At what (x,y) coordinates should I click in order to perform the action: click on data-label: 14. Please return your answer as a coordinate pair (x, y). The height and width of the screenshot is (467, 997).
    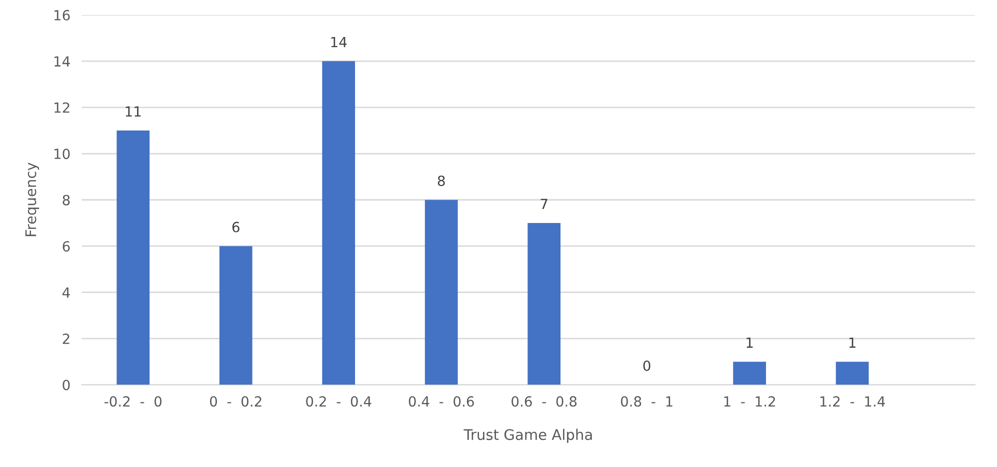
    Looking at the image, I should click on (339, 42).